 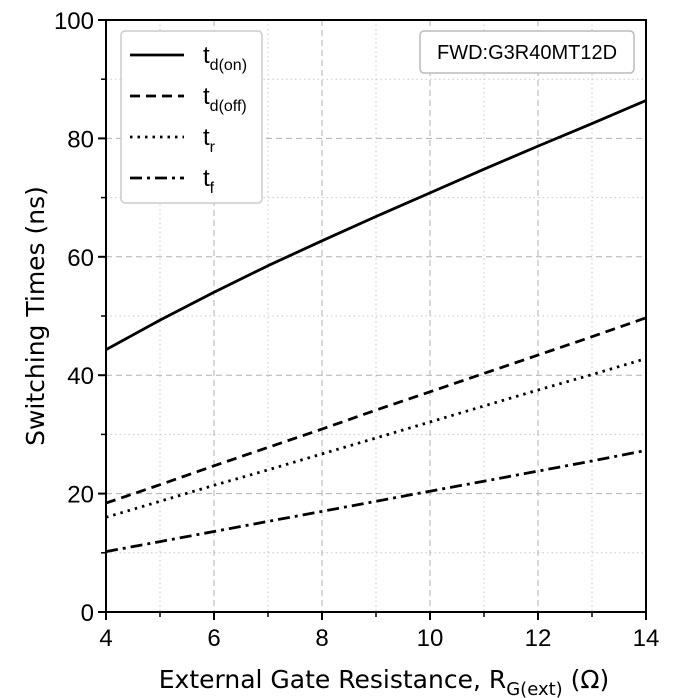 What do you see at coordinates (191, 117) in the screenshot?
I see `legend-box` at bounding box center [191, 117].